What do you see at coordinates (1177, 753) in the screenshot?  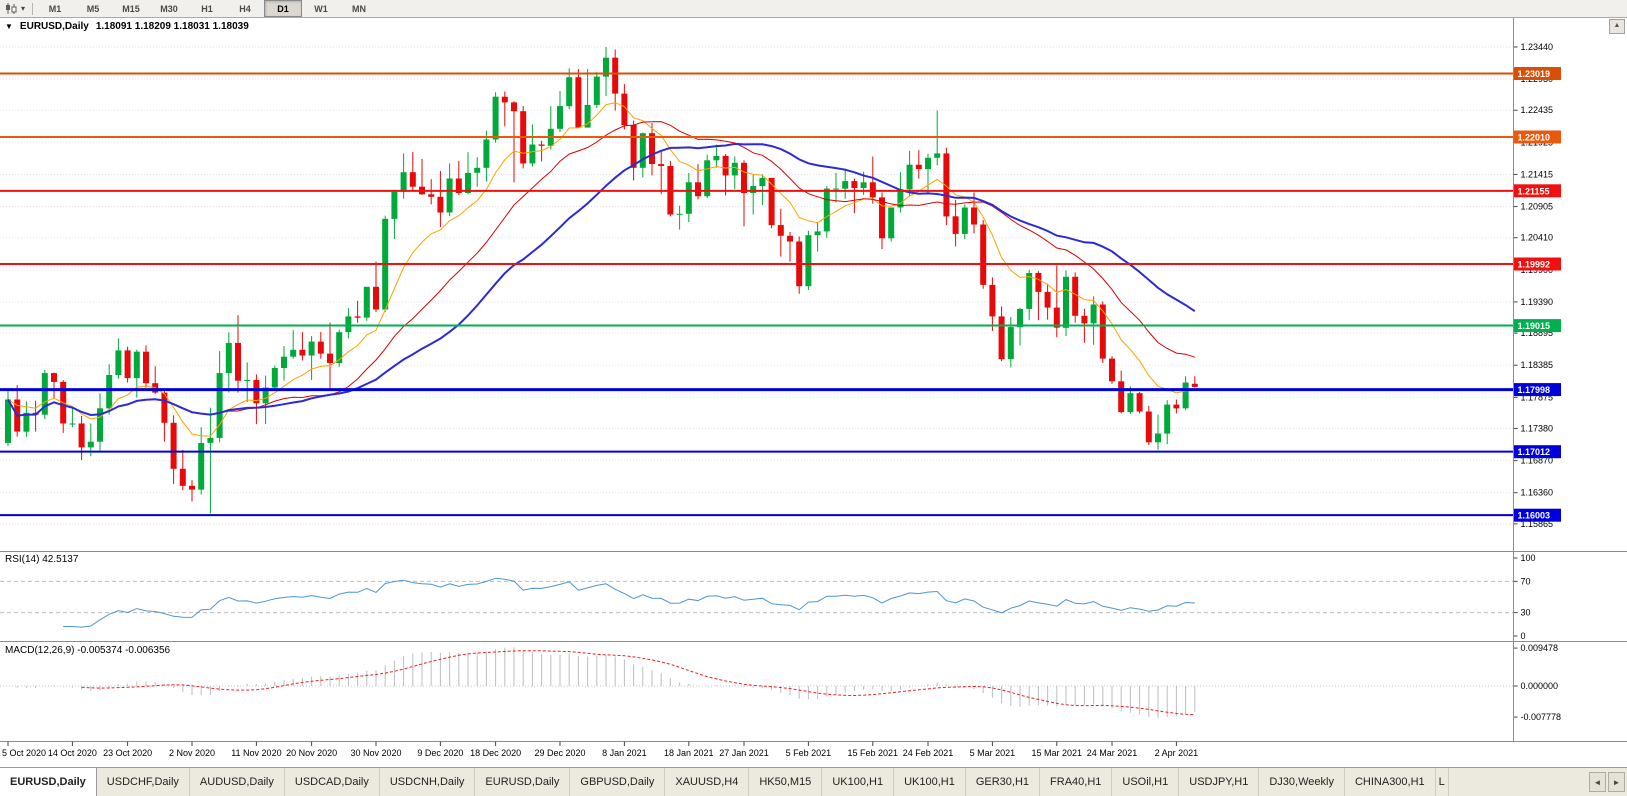 I see `svg-text: 2 Apr 2021` at bounding box center [1177, 753].